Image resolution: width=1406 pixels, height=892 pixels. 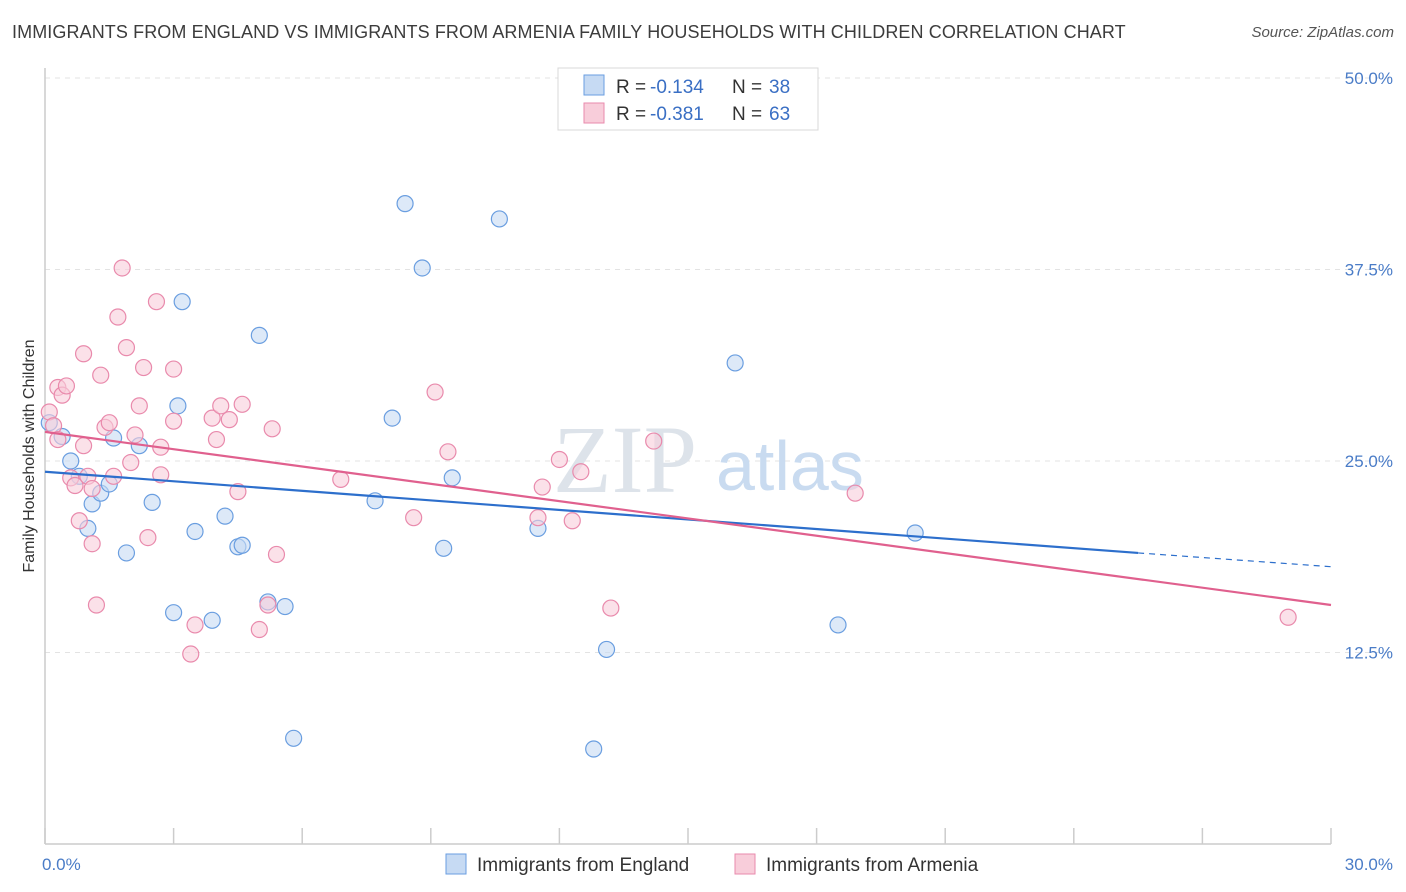 I want to click on legend-n-value-england: 38, so click(x=779, y=87).